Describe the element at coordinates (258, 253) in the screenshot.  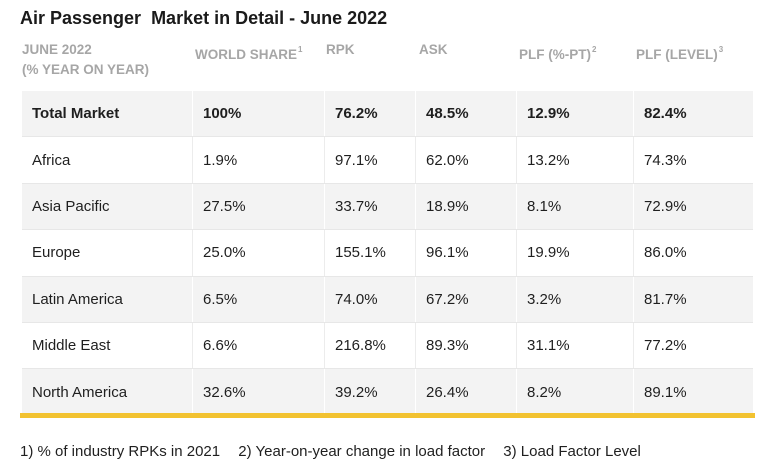
I see `cell-world-share: 25.0%` at that location.